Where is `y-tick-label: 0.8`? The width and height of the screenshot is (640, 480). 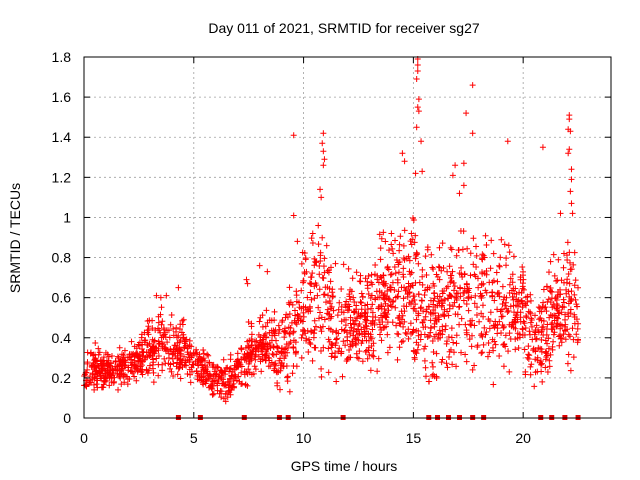 y-tick-label: 0.8 is located at coordinates (62, 258).